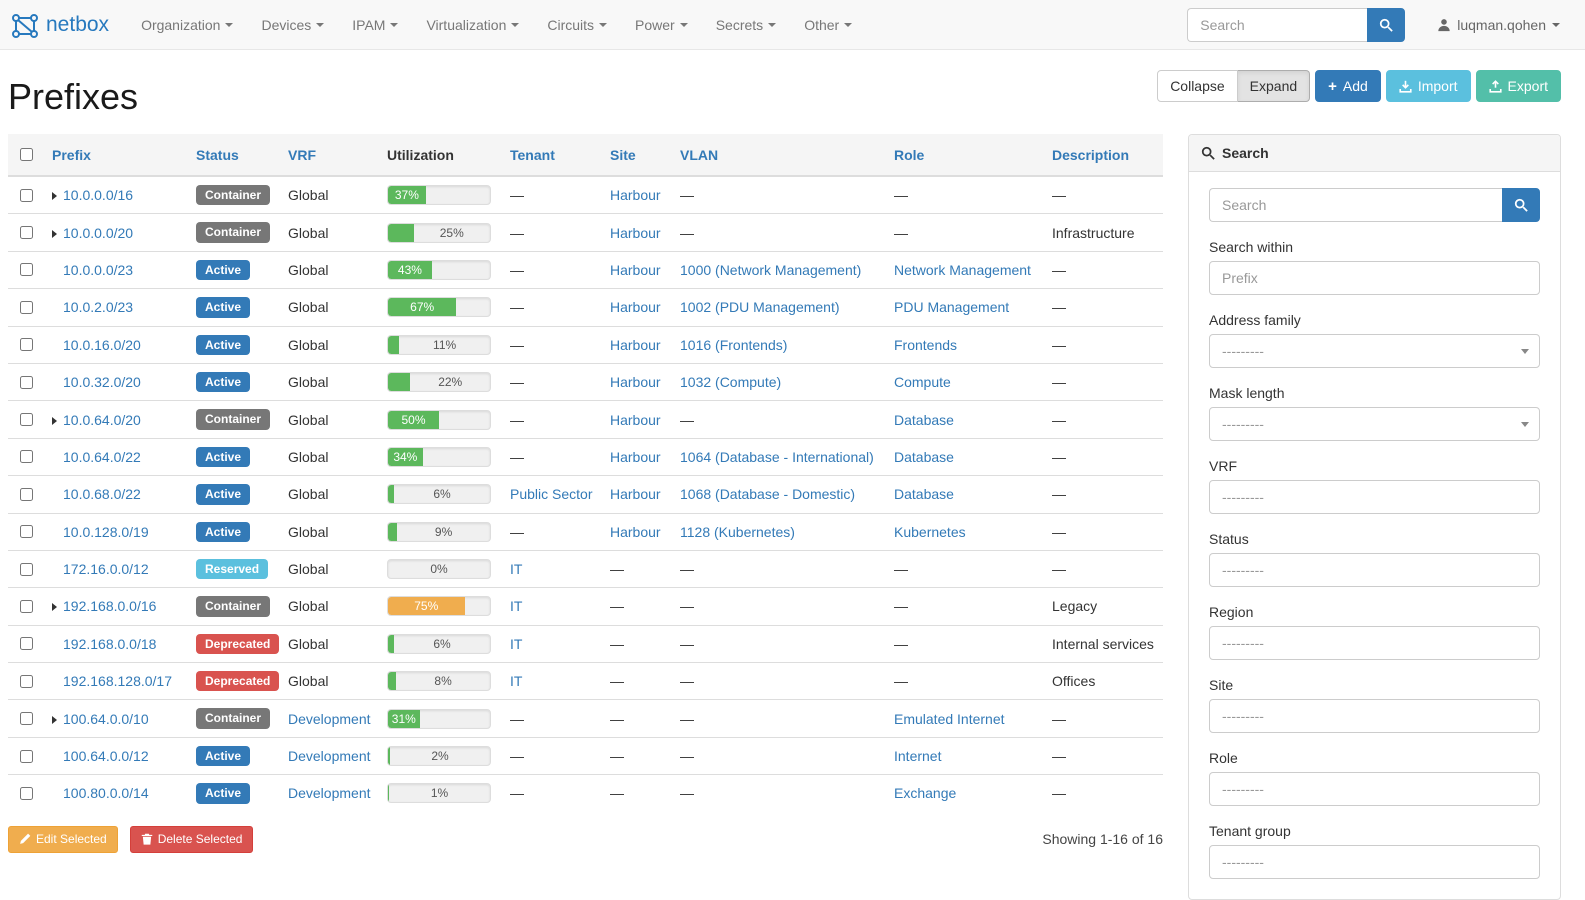  Describe the element at coordinates (1428, 86) in the screenshot. I see `import-button: Import` at that location.